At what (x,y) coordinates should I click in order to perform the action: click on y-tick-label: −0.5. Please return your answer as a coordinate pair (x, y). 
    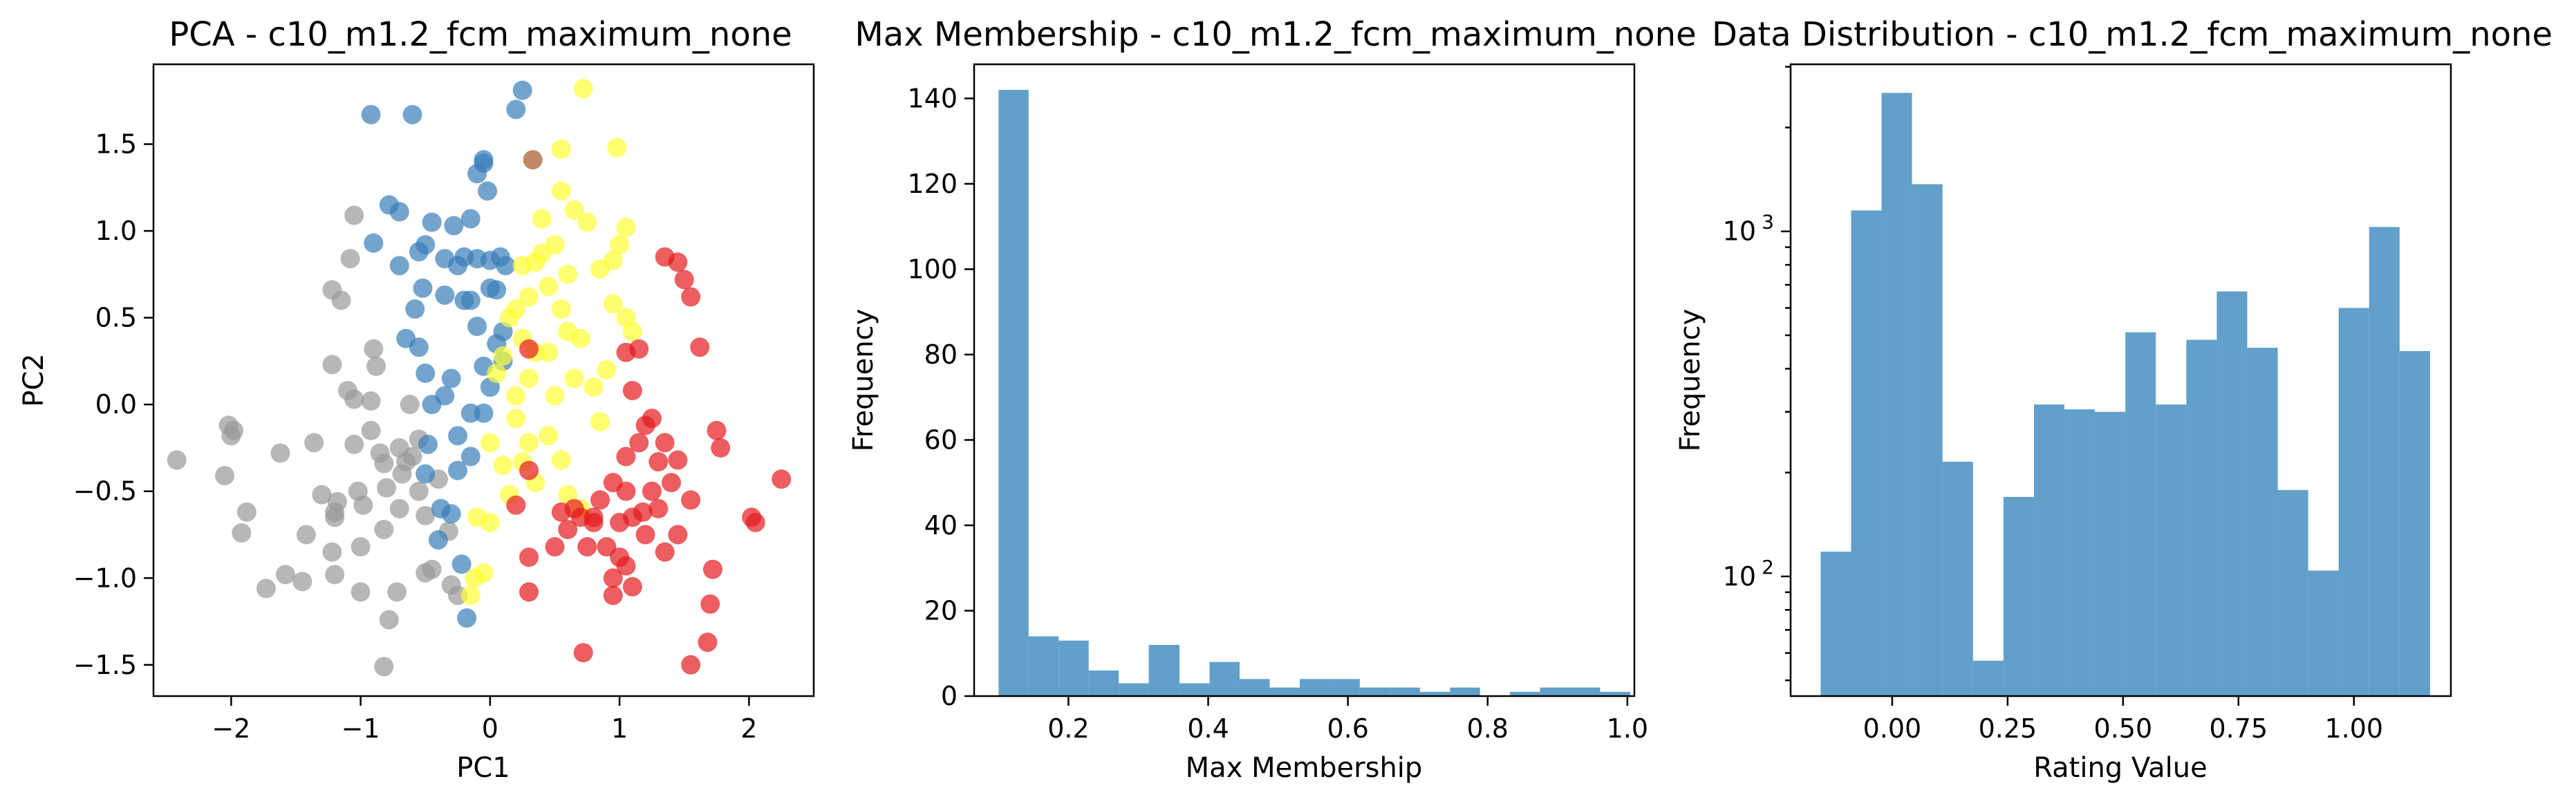
    Looking at the image, I should click on (105, 491).